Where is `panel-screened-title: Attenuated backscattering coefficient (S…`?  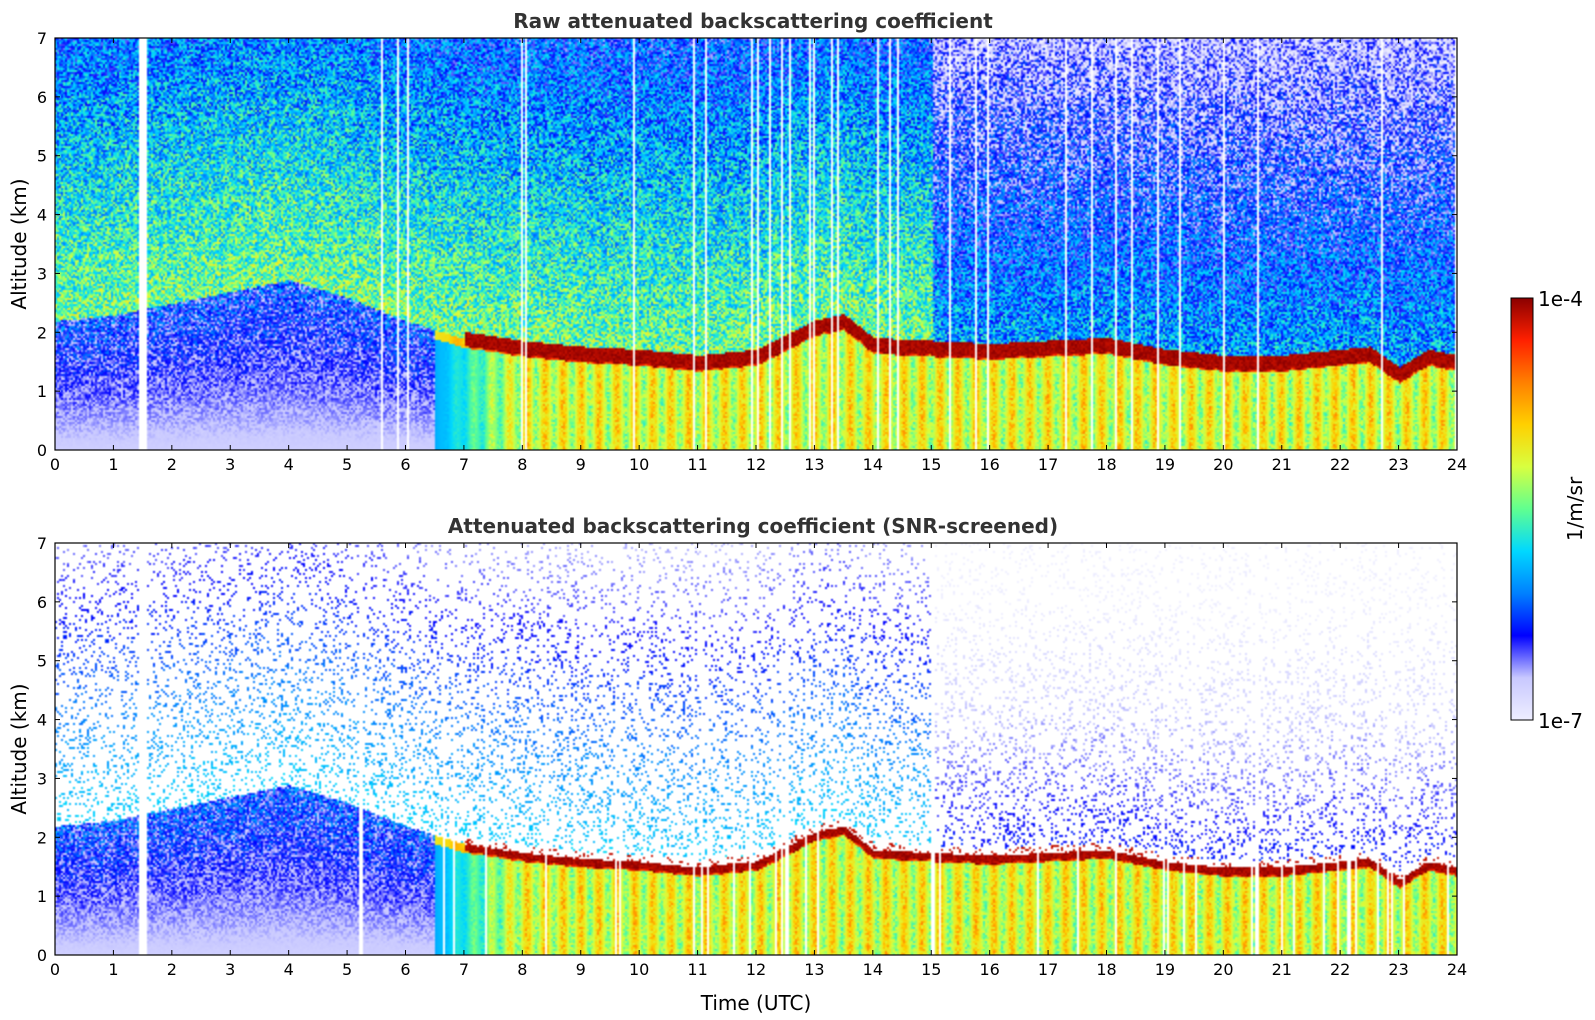 panel-screened-title: Attenuated backscattering coefficient (S… is located at coordinates (753, 526).